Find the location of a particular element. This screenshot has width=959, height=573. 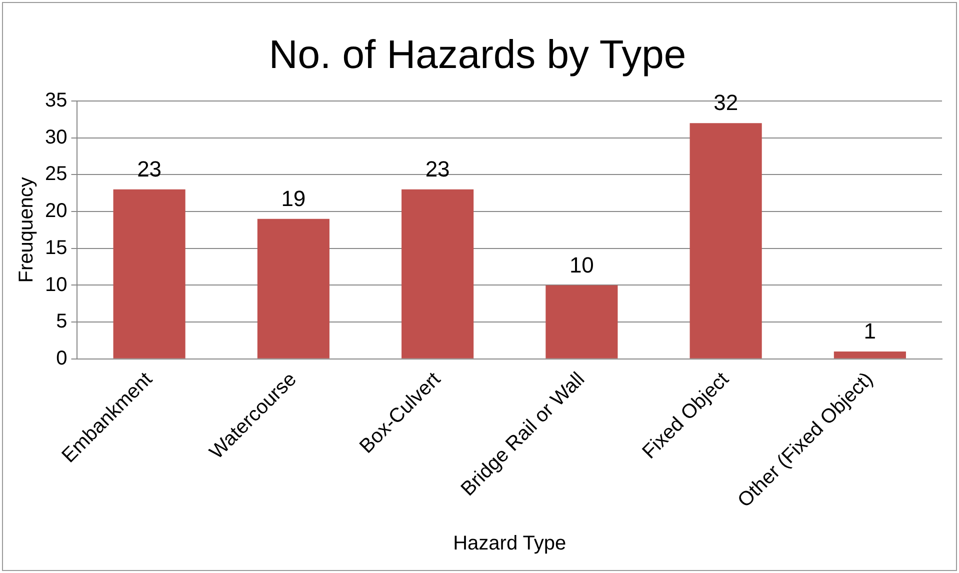

data-label: 32 is located at coordinates (726, 103).